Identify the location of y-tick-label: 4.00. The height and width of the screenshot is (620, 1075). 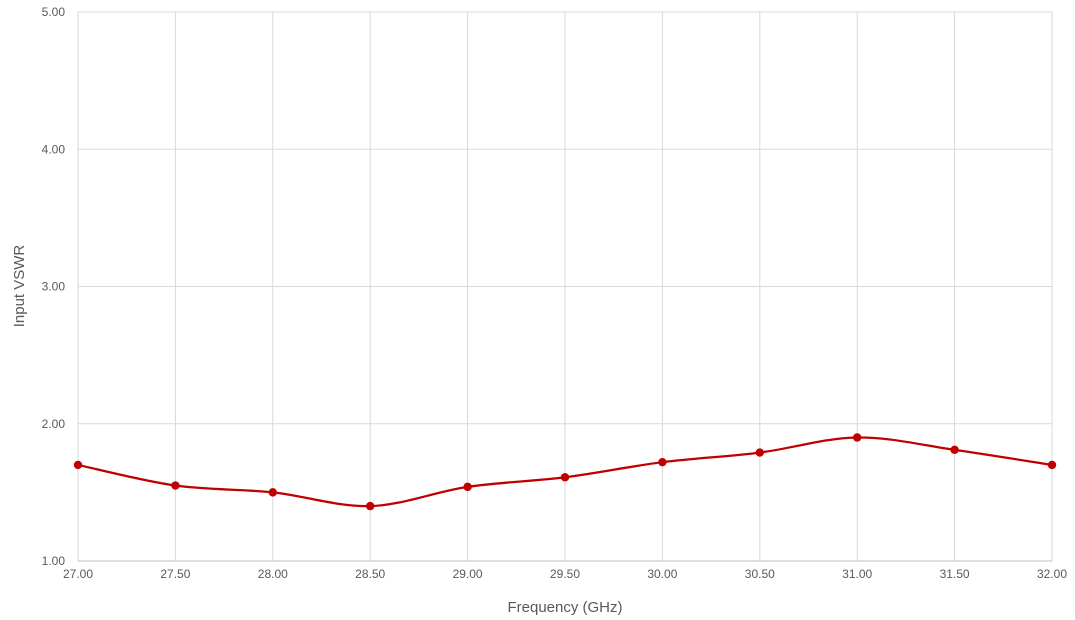
(54, 149).